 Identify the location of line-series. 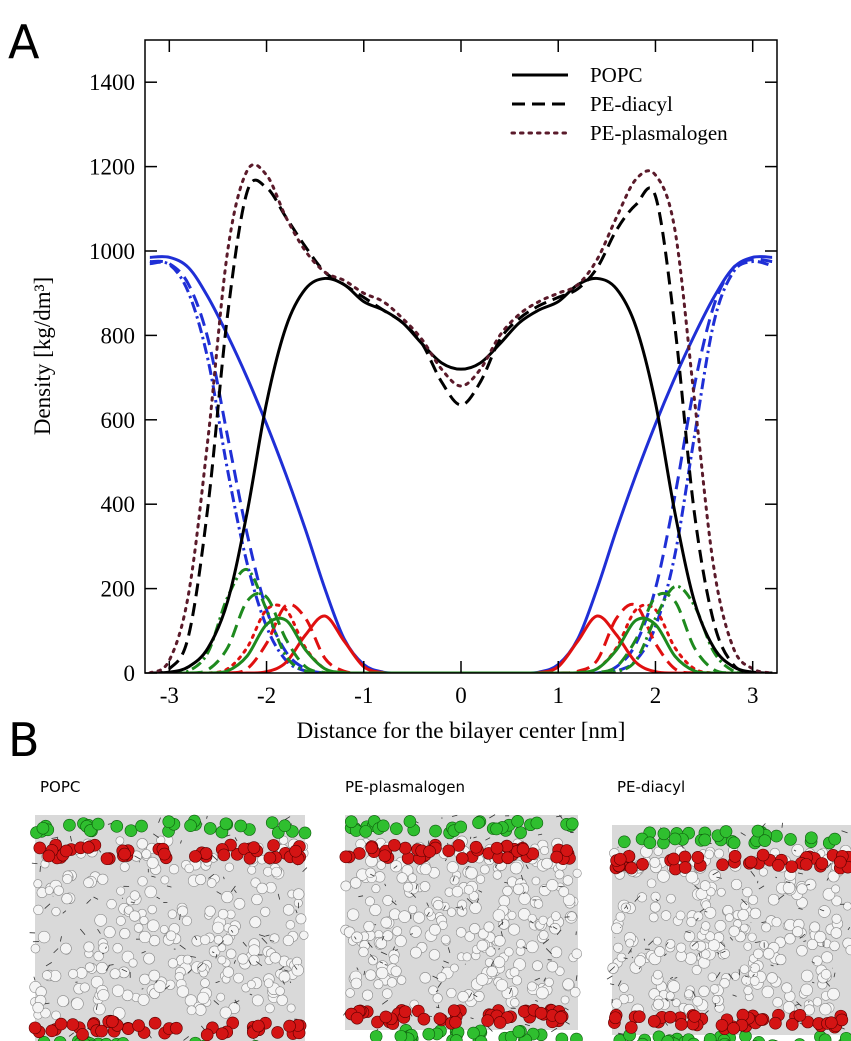
(461, 632).